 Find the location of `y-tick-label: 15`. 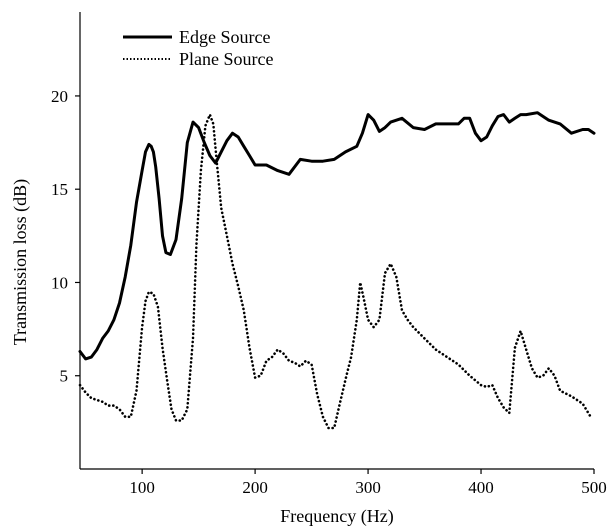

y-tick-label: 15 is located at coordinates (59, 189).